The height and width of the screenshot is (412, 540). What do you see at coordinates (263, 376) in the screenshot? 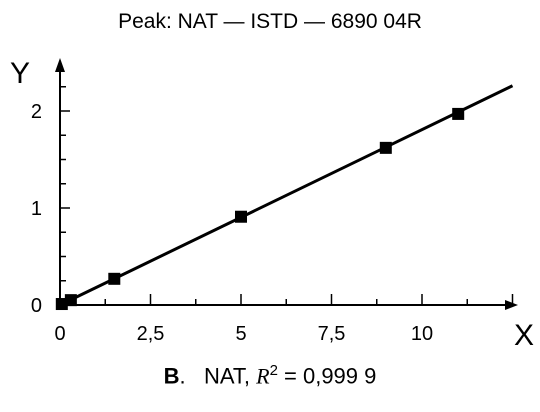
I see `caption-r-symbol: R` at bounding box center [263, 376].